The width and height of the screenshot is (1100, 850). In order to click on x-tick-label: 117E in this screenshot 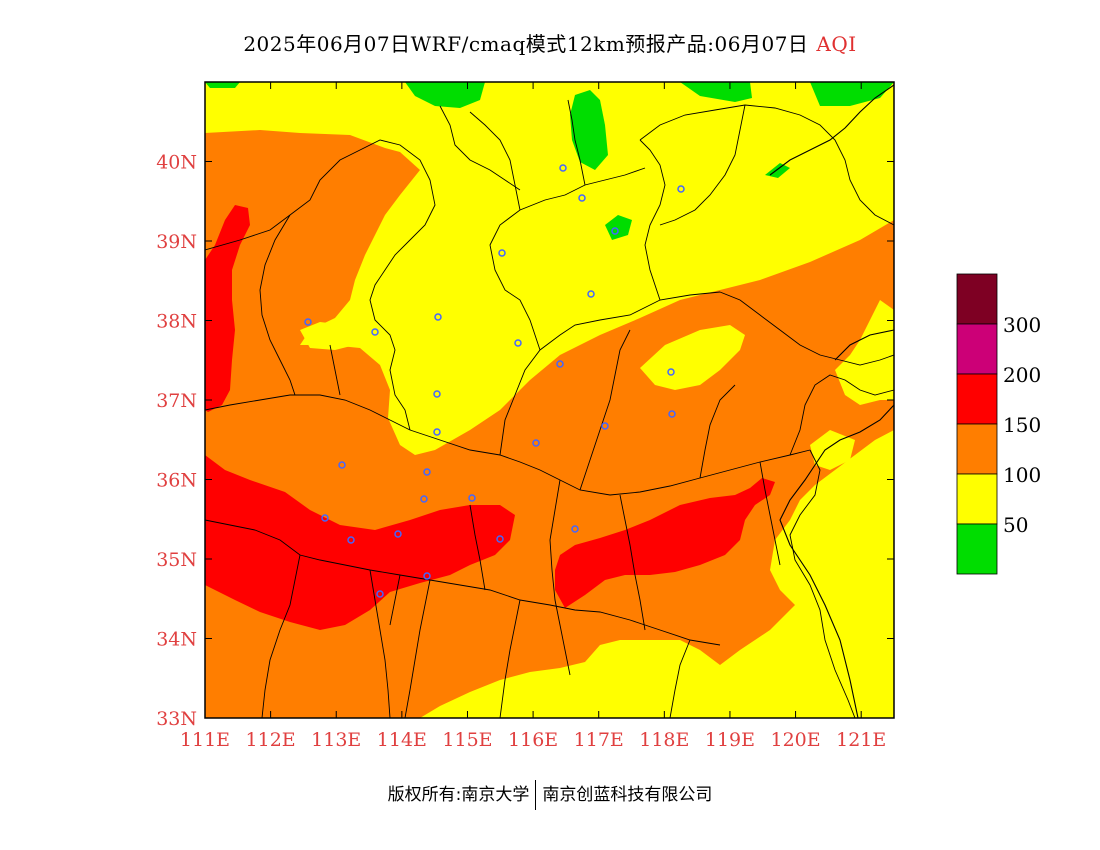, I will do `click(599, 740)`.